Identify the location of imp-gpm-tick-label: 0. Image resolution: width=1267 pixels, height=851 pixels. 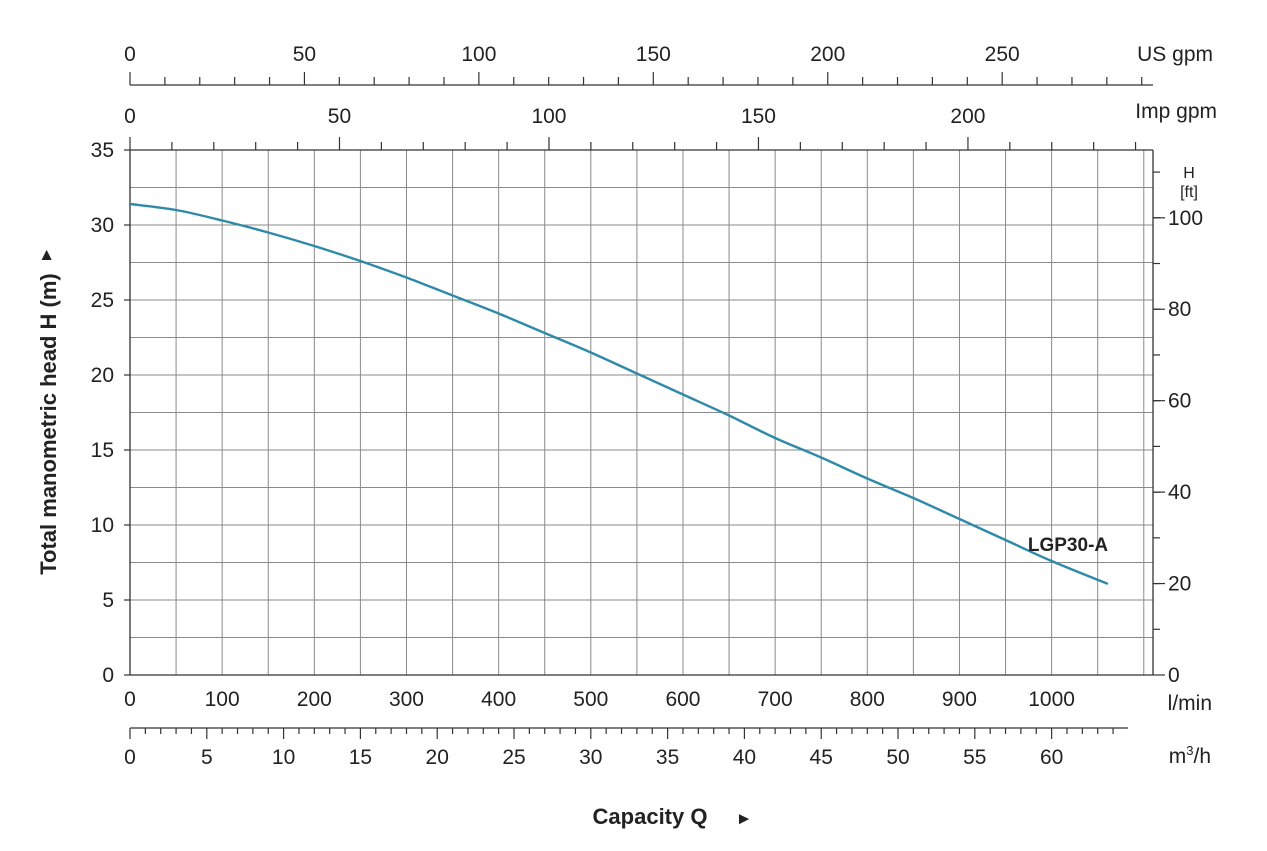
(130, 116).